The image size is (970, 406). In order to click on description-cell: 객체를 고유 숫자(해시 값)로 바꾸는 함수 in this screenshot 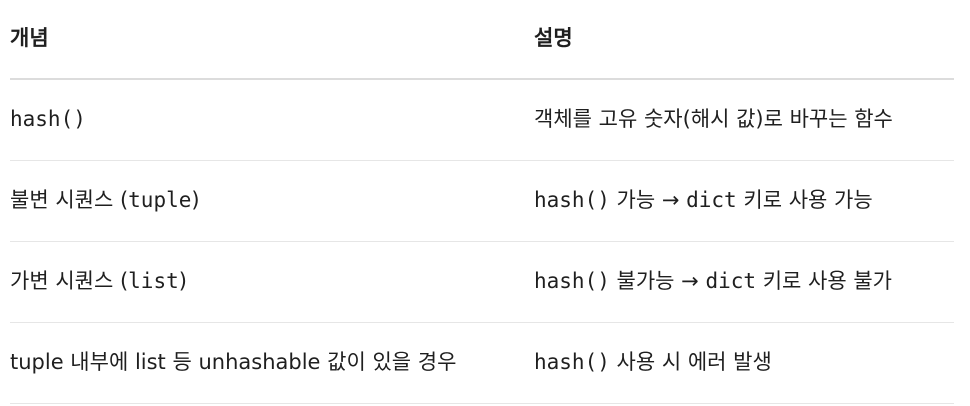, I will do `click(744, 119)`.